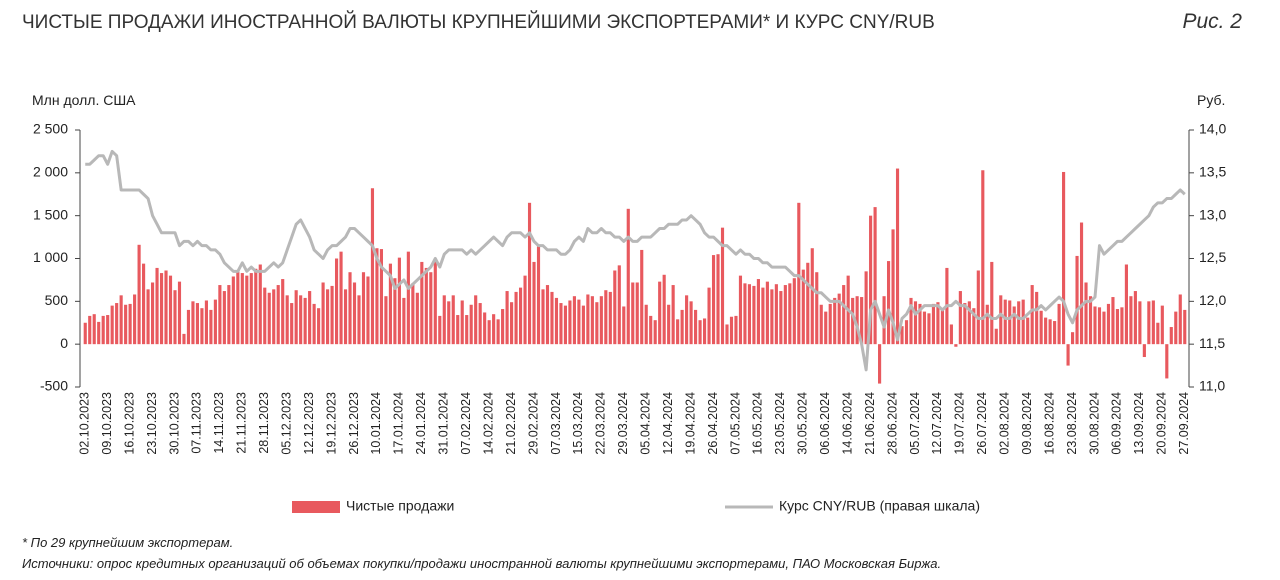 The image size is (1280, 580). Describe the element at coordinates (197, 423) in the screenshot. I see `x-tick-label: 07.11.2023` at that location.